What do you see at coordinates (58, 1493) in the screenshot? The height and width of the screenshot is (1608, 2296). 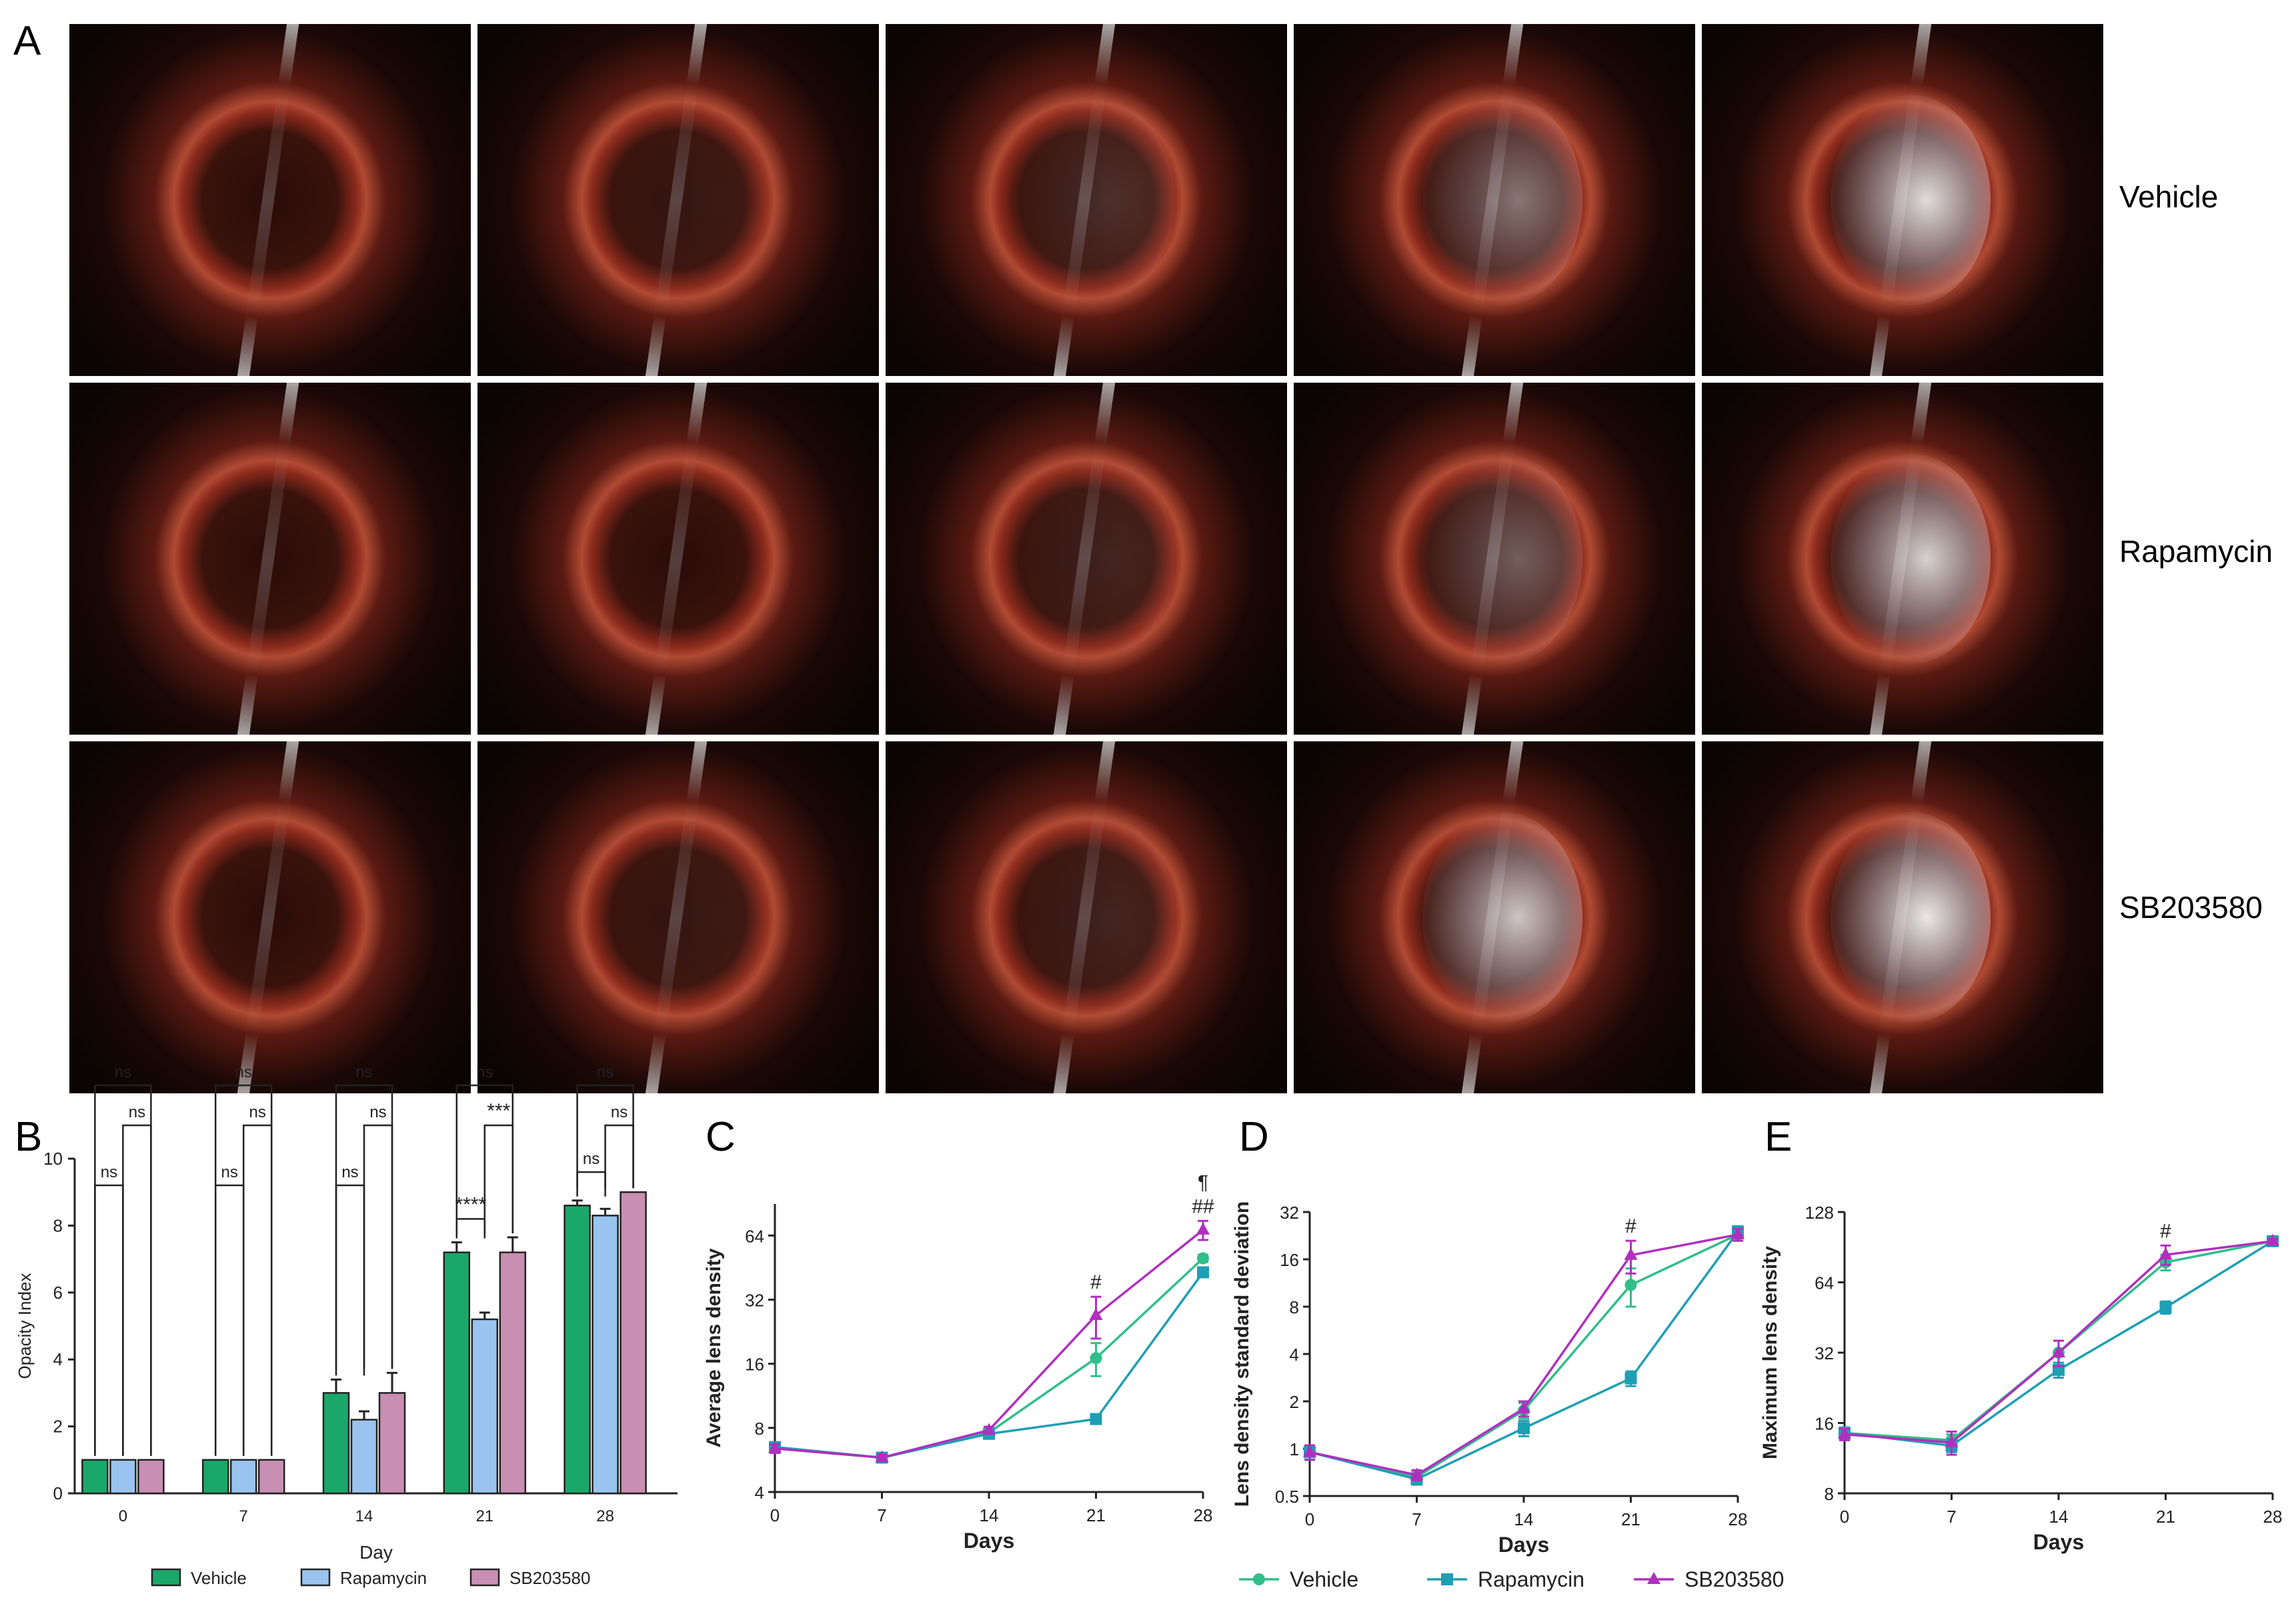 I see `y-tick-label: 0` at bounding box center [58, 1493].